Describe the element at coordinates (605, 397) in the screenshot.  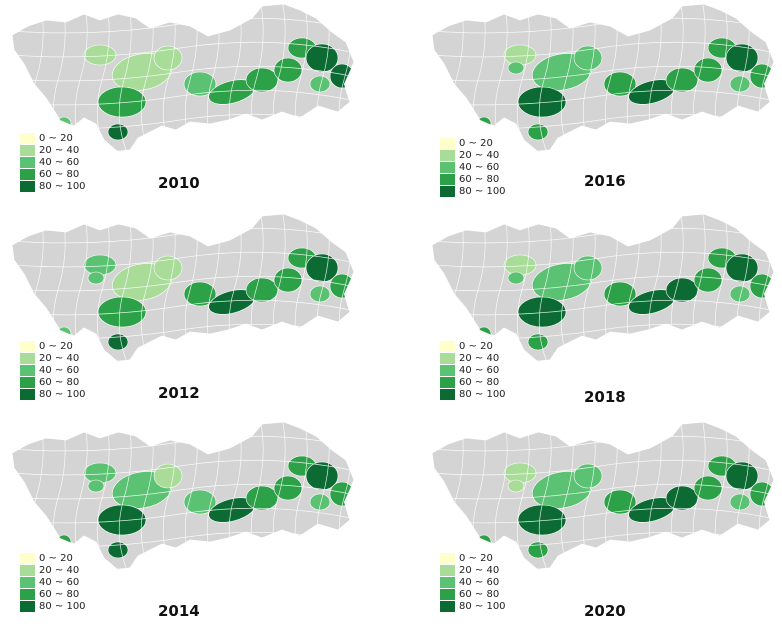
I see `map-year-label: 2018` at that location.